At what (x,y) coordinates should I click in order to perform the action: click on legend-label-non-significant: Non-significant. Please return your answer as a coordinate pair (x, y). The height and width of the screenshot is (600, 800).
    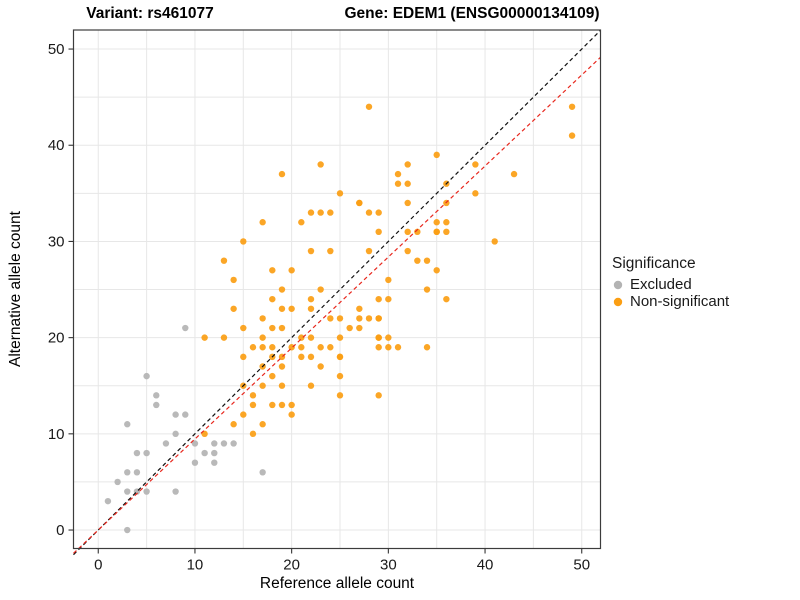
    Looking at the image, I should click on (680, 301).